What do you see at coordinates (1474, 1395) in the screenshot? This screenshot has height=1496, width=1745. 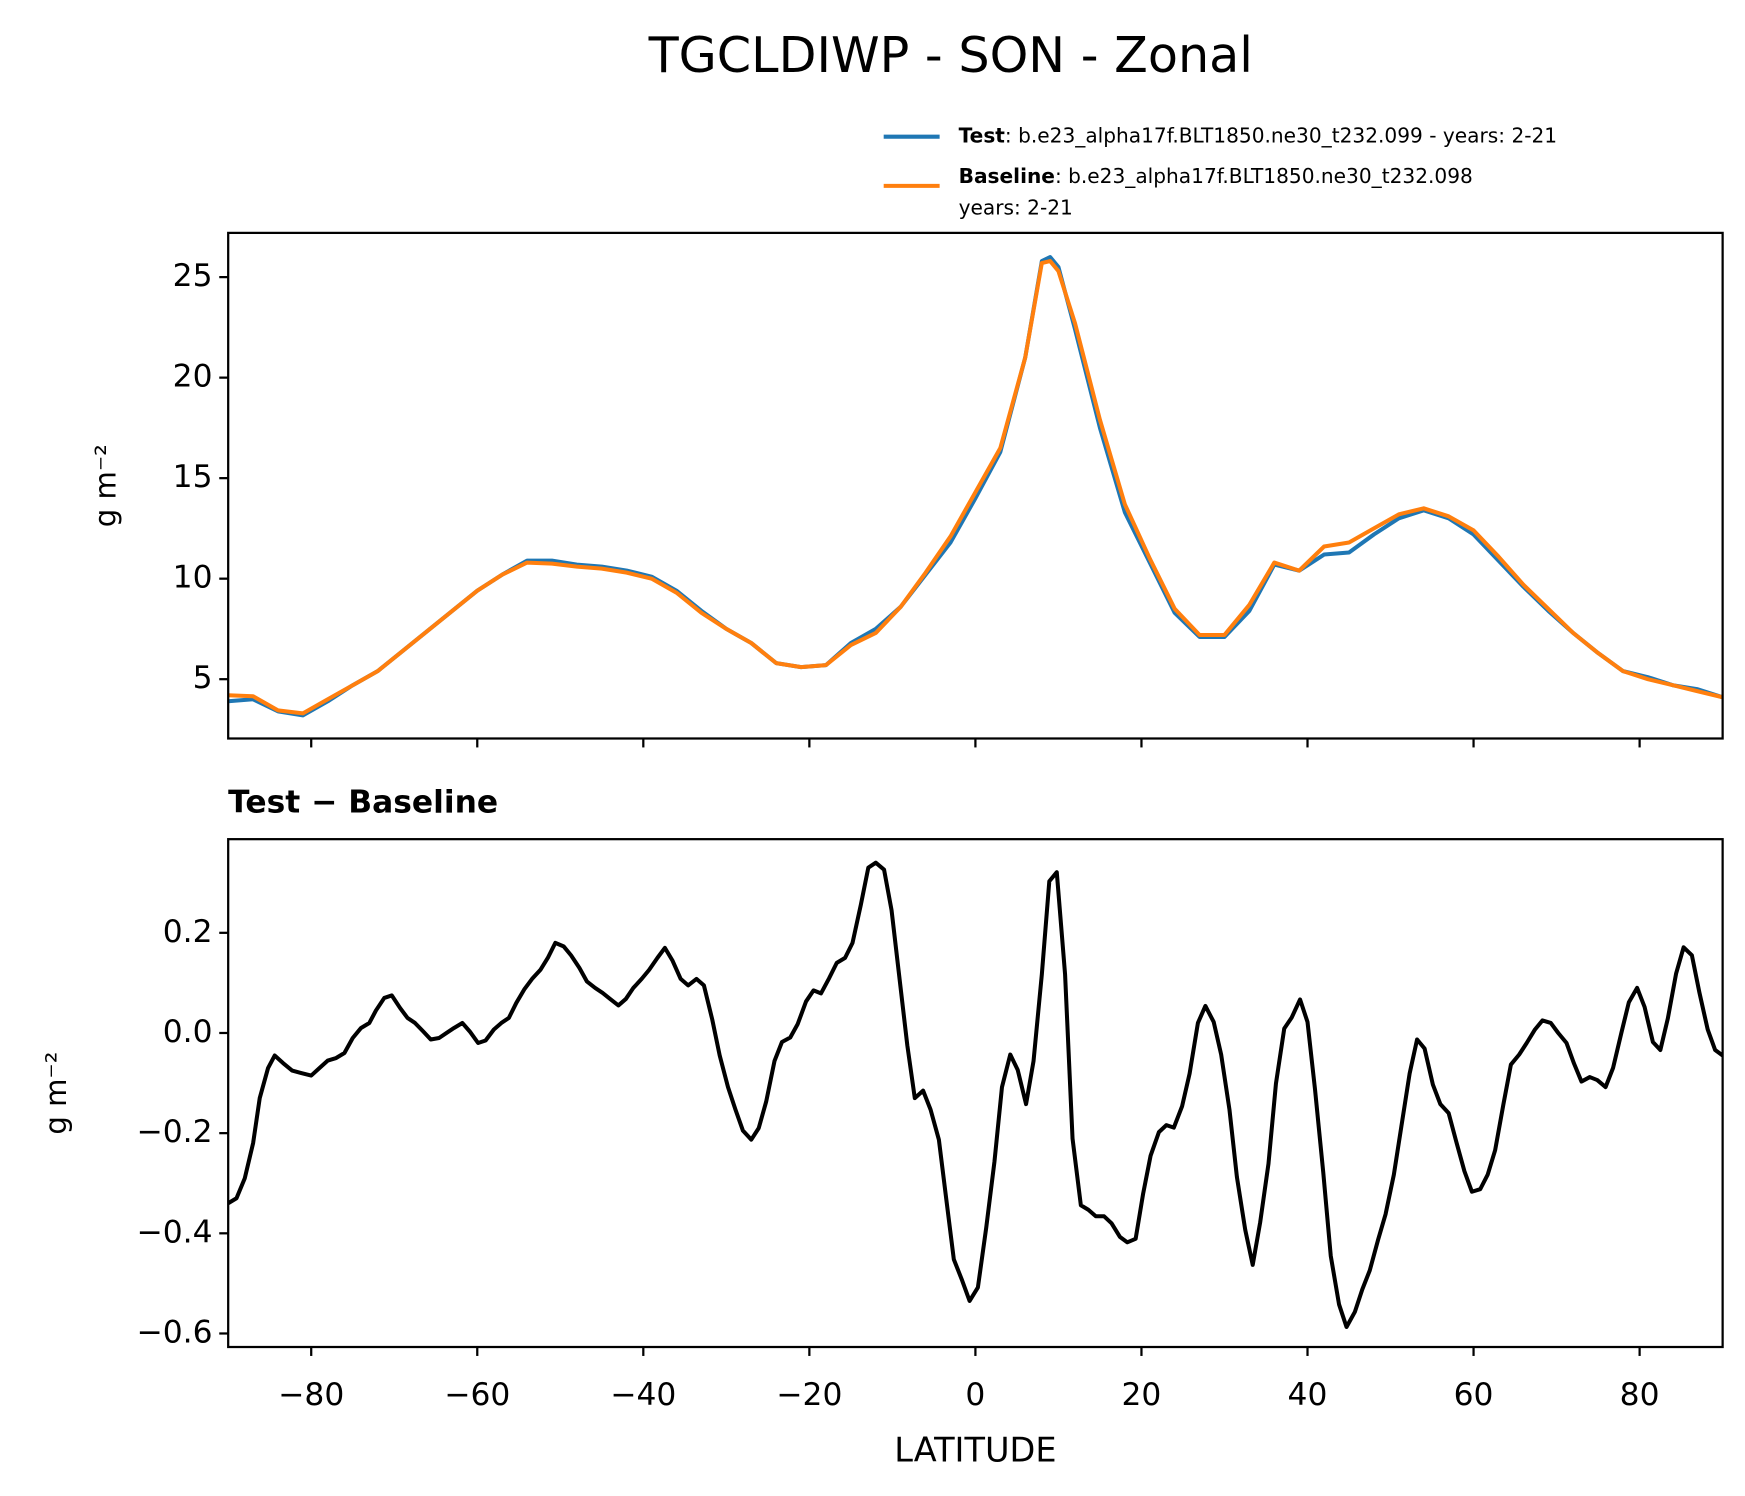 I see `x-tick-label: 60` at bounding box center [1474, 1395].